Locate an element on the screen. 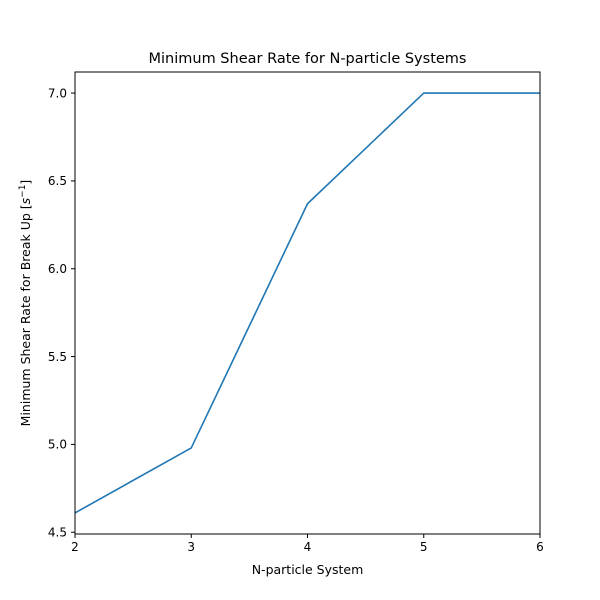  y-axis-label-close: ] is located at coordinates (25, 182).